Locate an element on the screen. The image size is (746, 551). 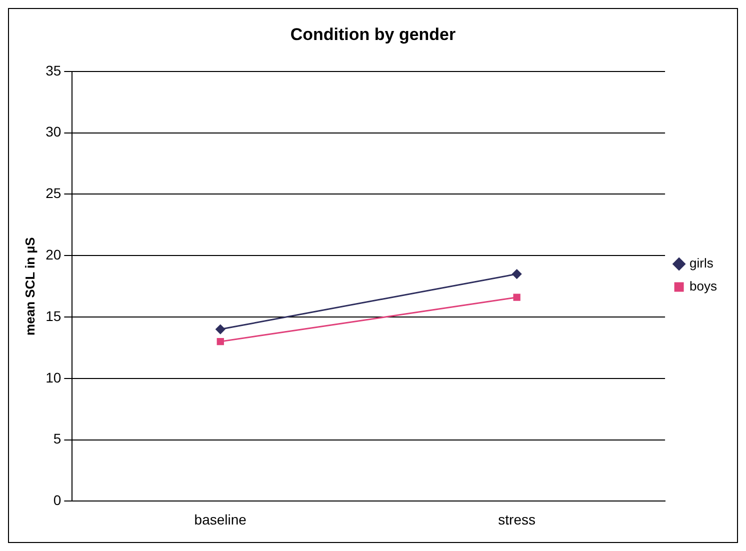
y-tick-label: 0 is located at coordinates (57, 500).